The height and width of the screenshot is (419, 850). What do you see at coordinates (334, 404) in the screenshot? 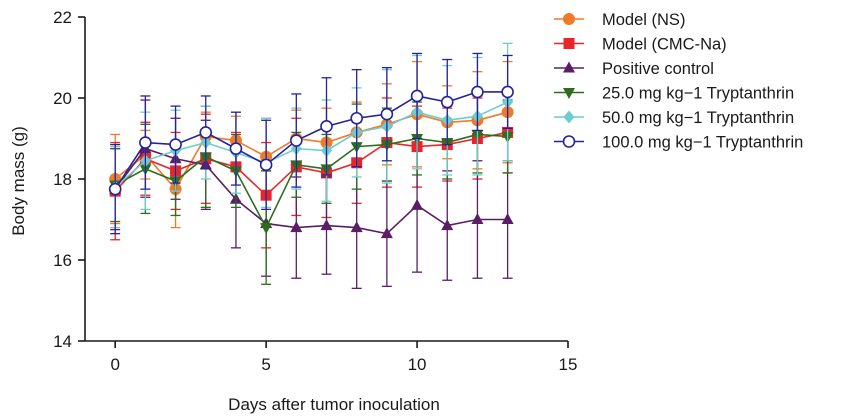
I see `x-axis-label: Days after tumor inoculation` at bounding box center [334, 404].